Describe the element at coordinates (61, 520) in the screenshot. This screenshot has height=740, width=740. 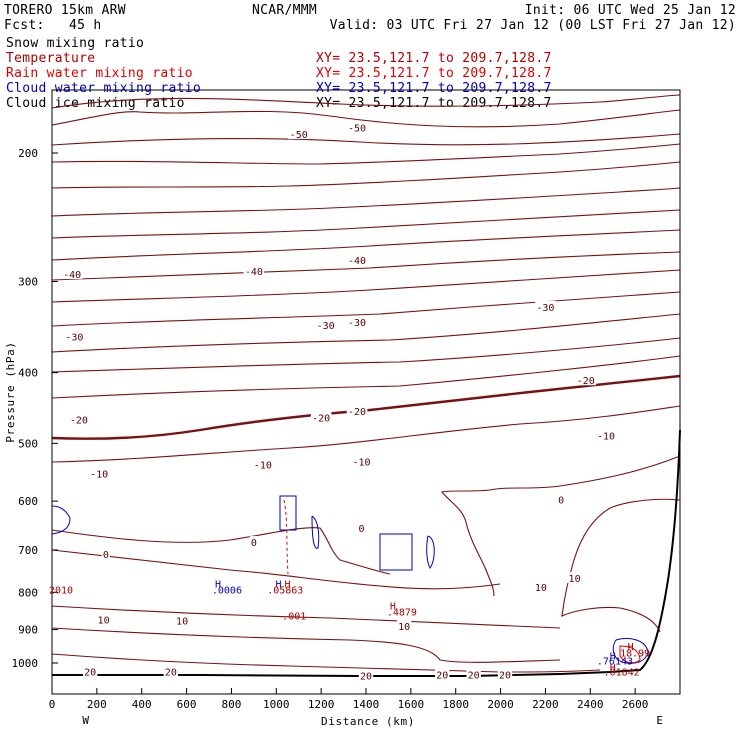
I see `cloud-water-contour-west` at that location.